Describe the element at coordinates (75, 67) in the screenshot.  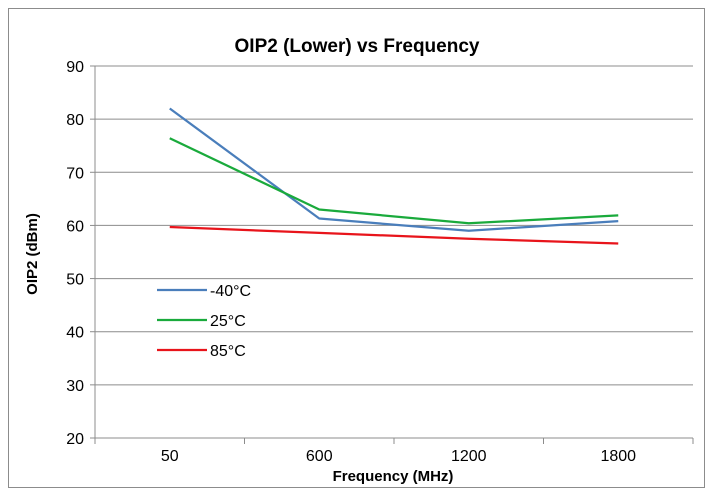
I see `y-tick-label: 90` at that location.